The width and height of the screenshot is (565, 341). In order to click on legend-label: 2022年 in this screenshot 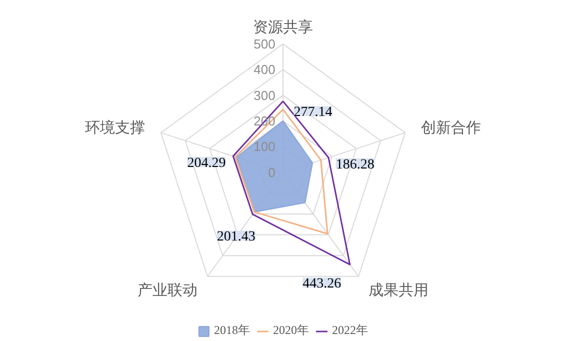, I will do `click(350, 330)`.